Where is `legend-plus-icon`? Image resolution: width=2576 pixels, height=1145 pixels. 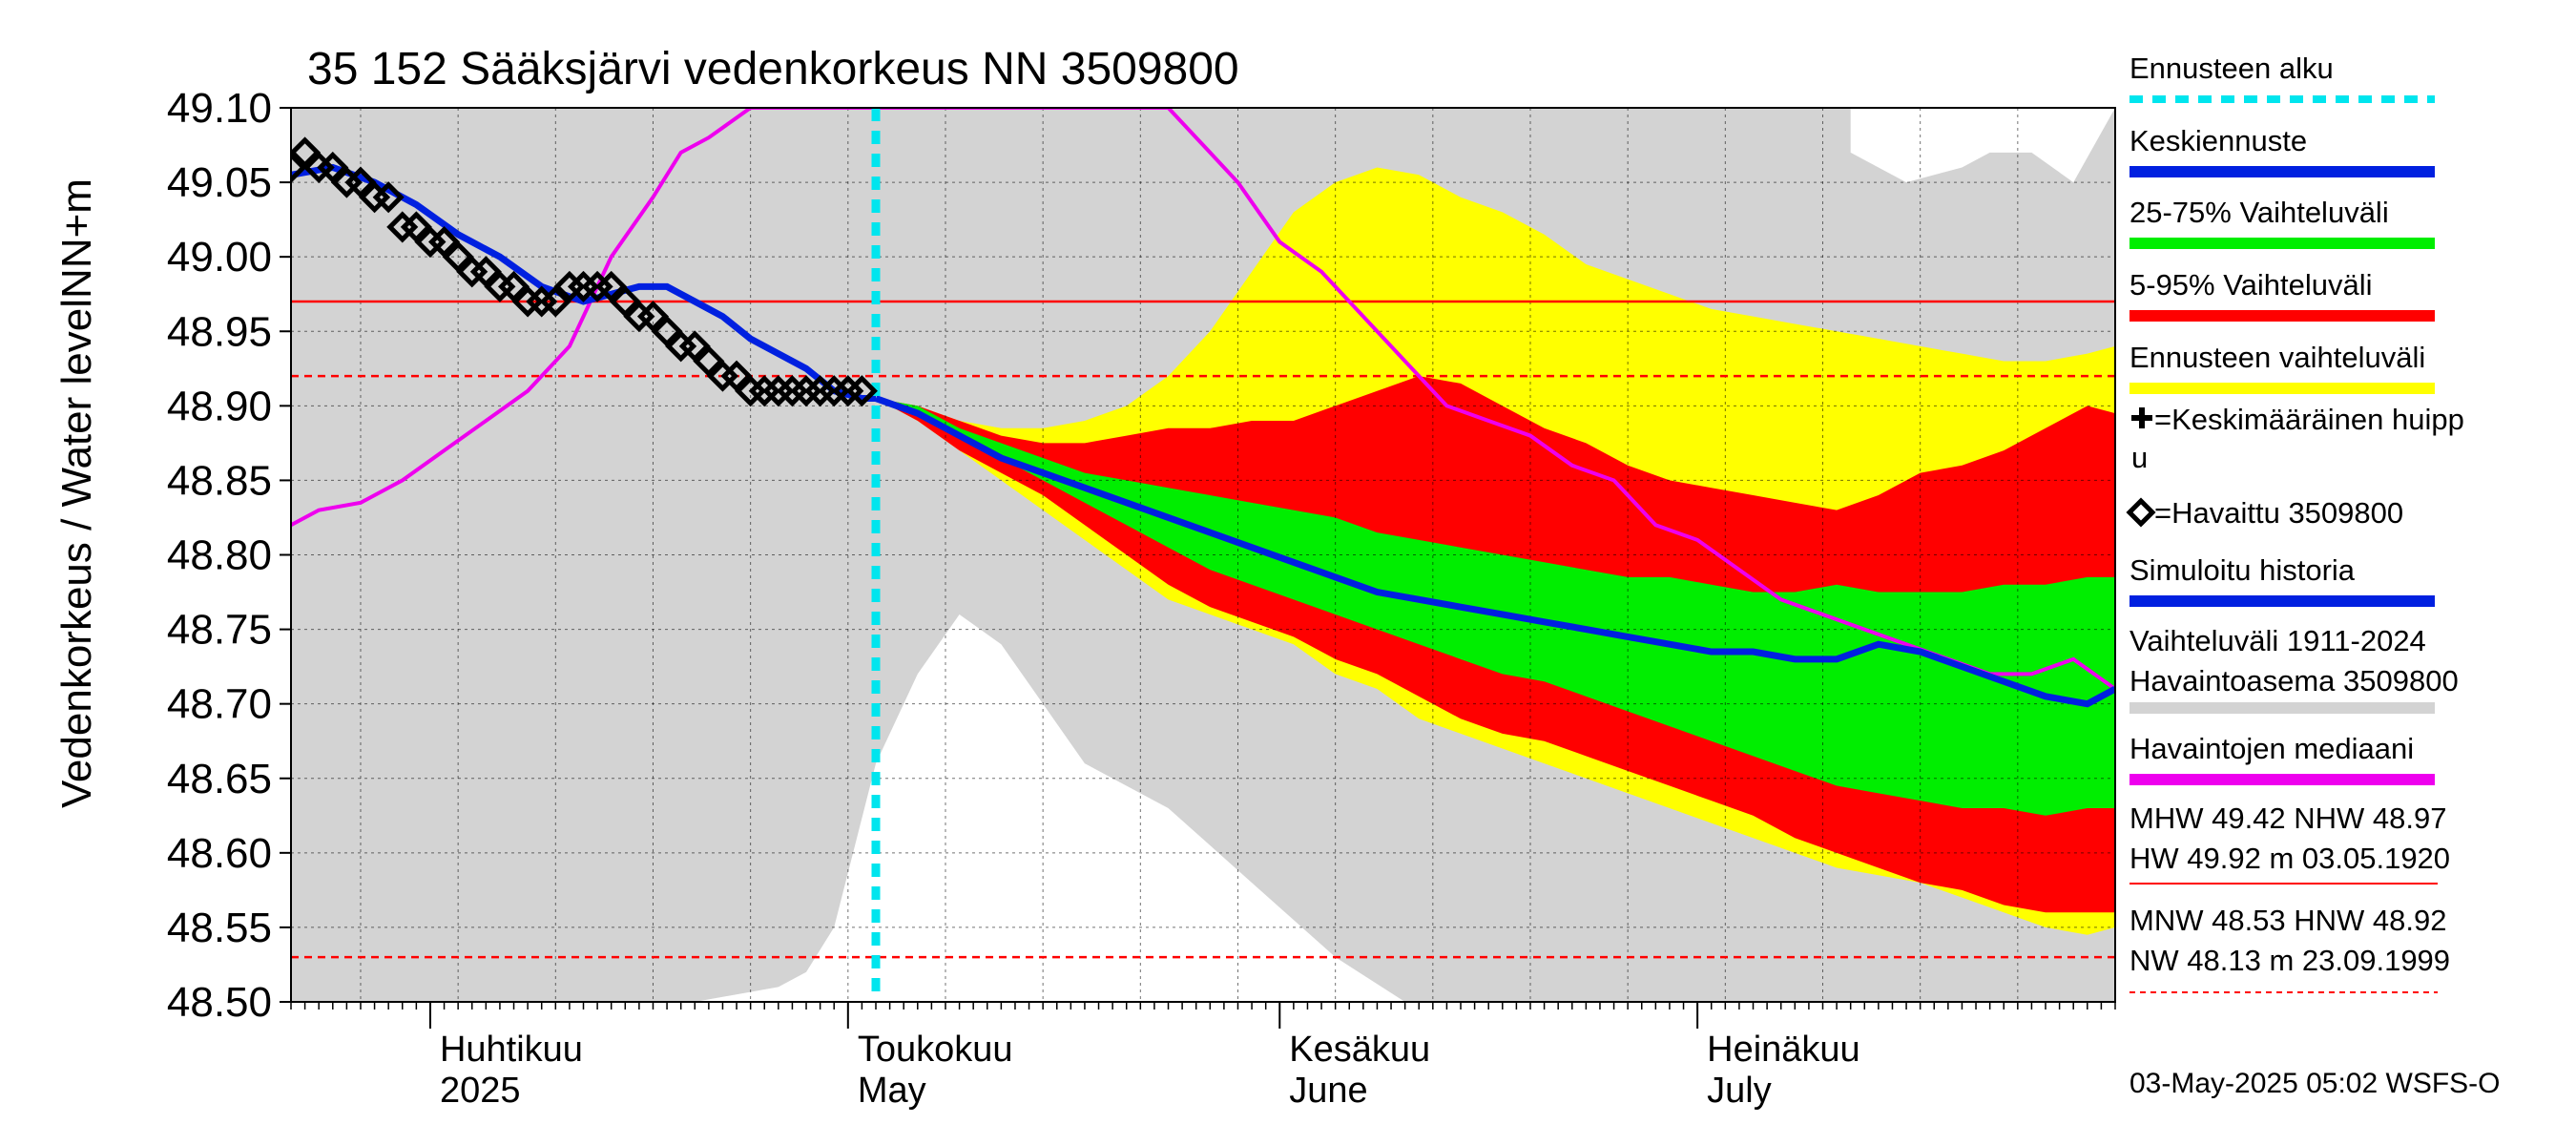 legend-plus-icon is located at coordinates (2141, 418).